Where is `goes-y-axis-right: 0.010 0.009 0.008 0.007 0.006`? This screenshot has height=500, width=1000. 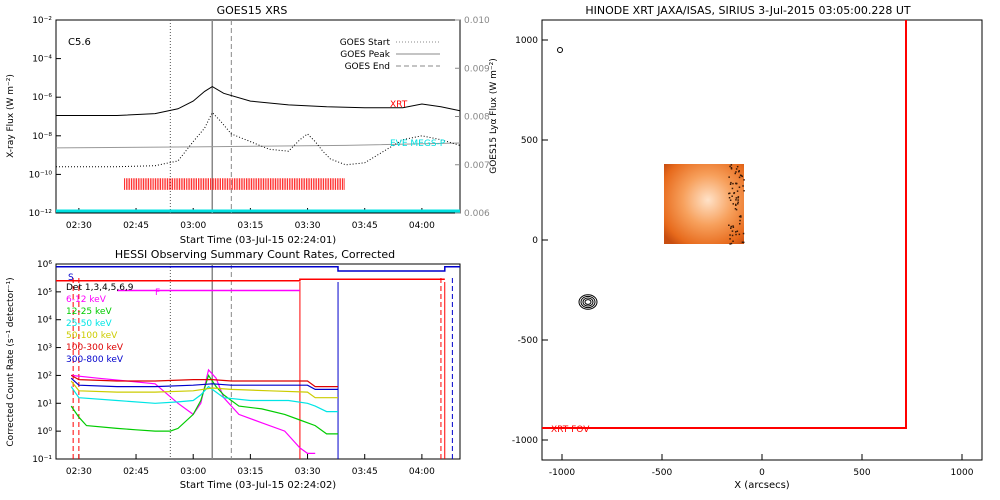
goes-y-axis-right: 0.010 0.009 0.008 0.007 0.006 is located at coordinates (472, 117).